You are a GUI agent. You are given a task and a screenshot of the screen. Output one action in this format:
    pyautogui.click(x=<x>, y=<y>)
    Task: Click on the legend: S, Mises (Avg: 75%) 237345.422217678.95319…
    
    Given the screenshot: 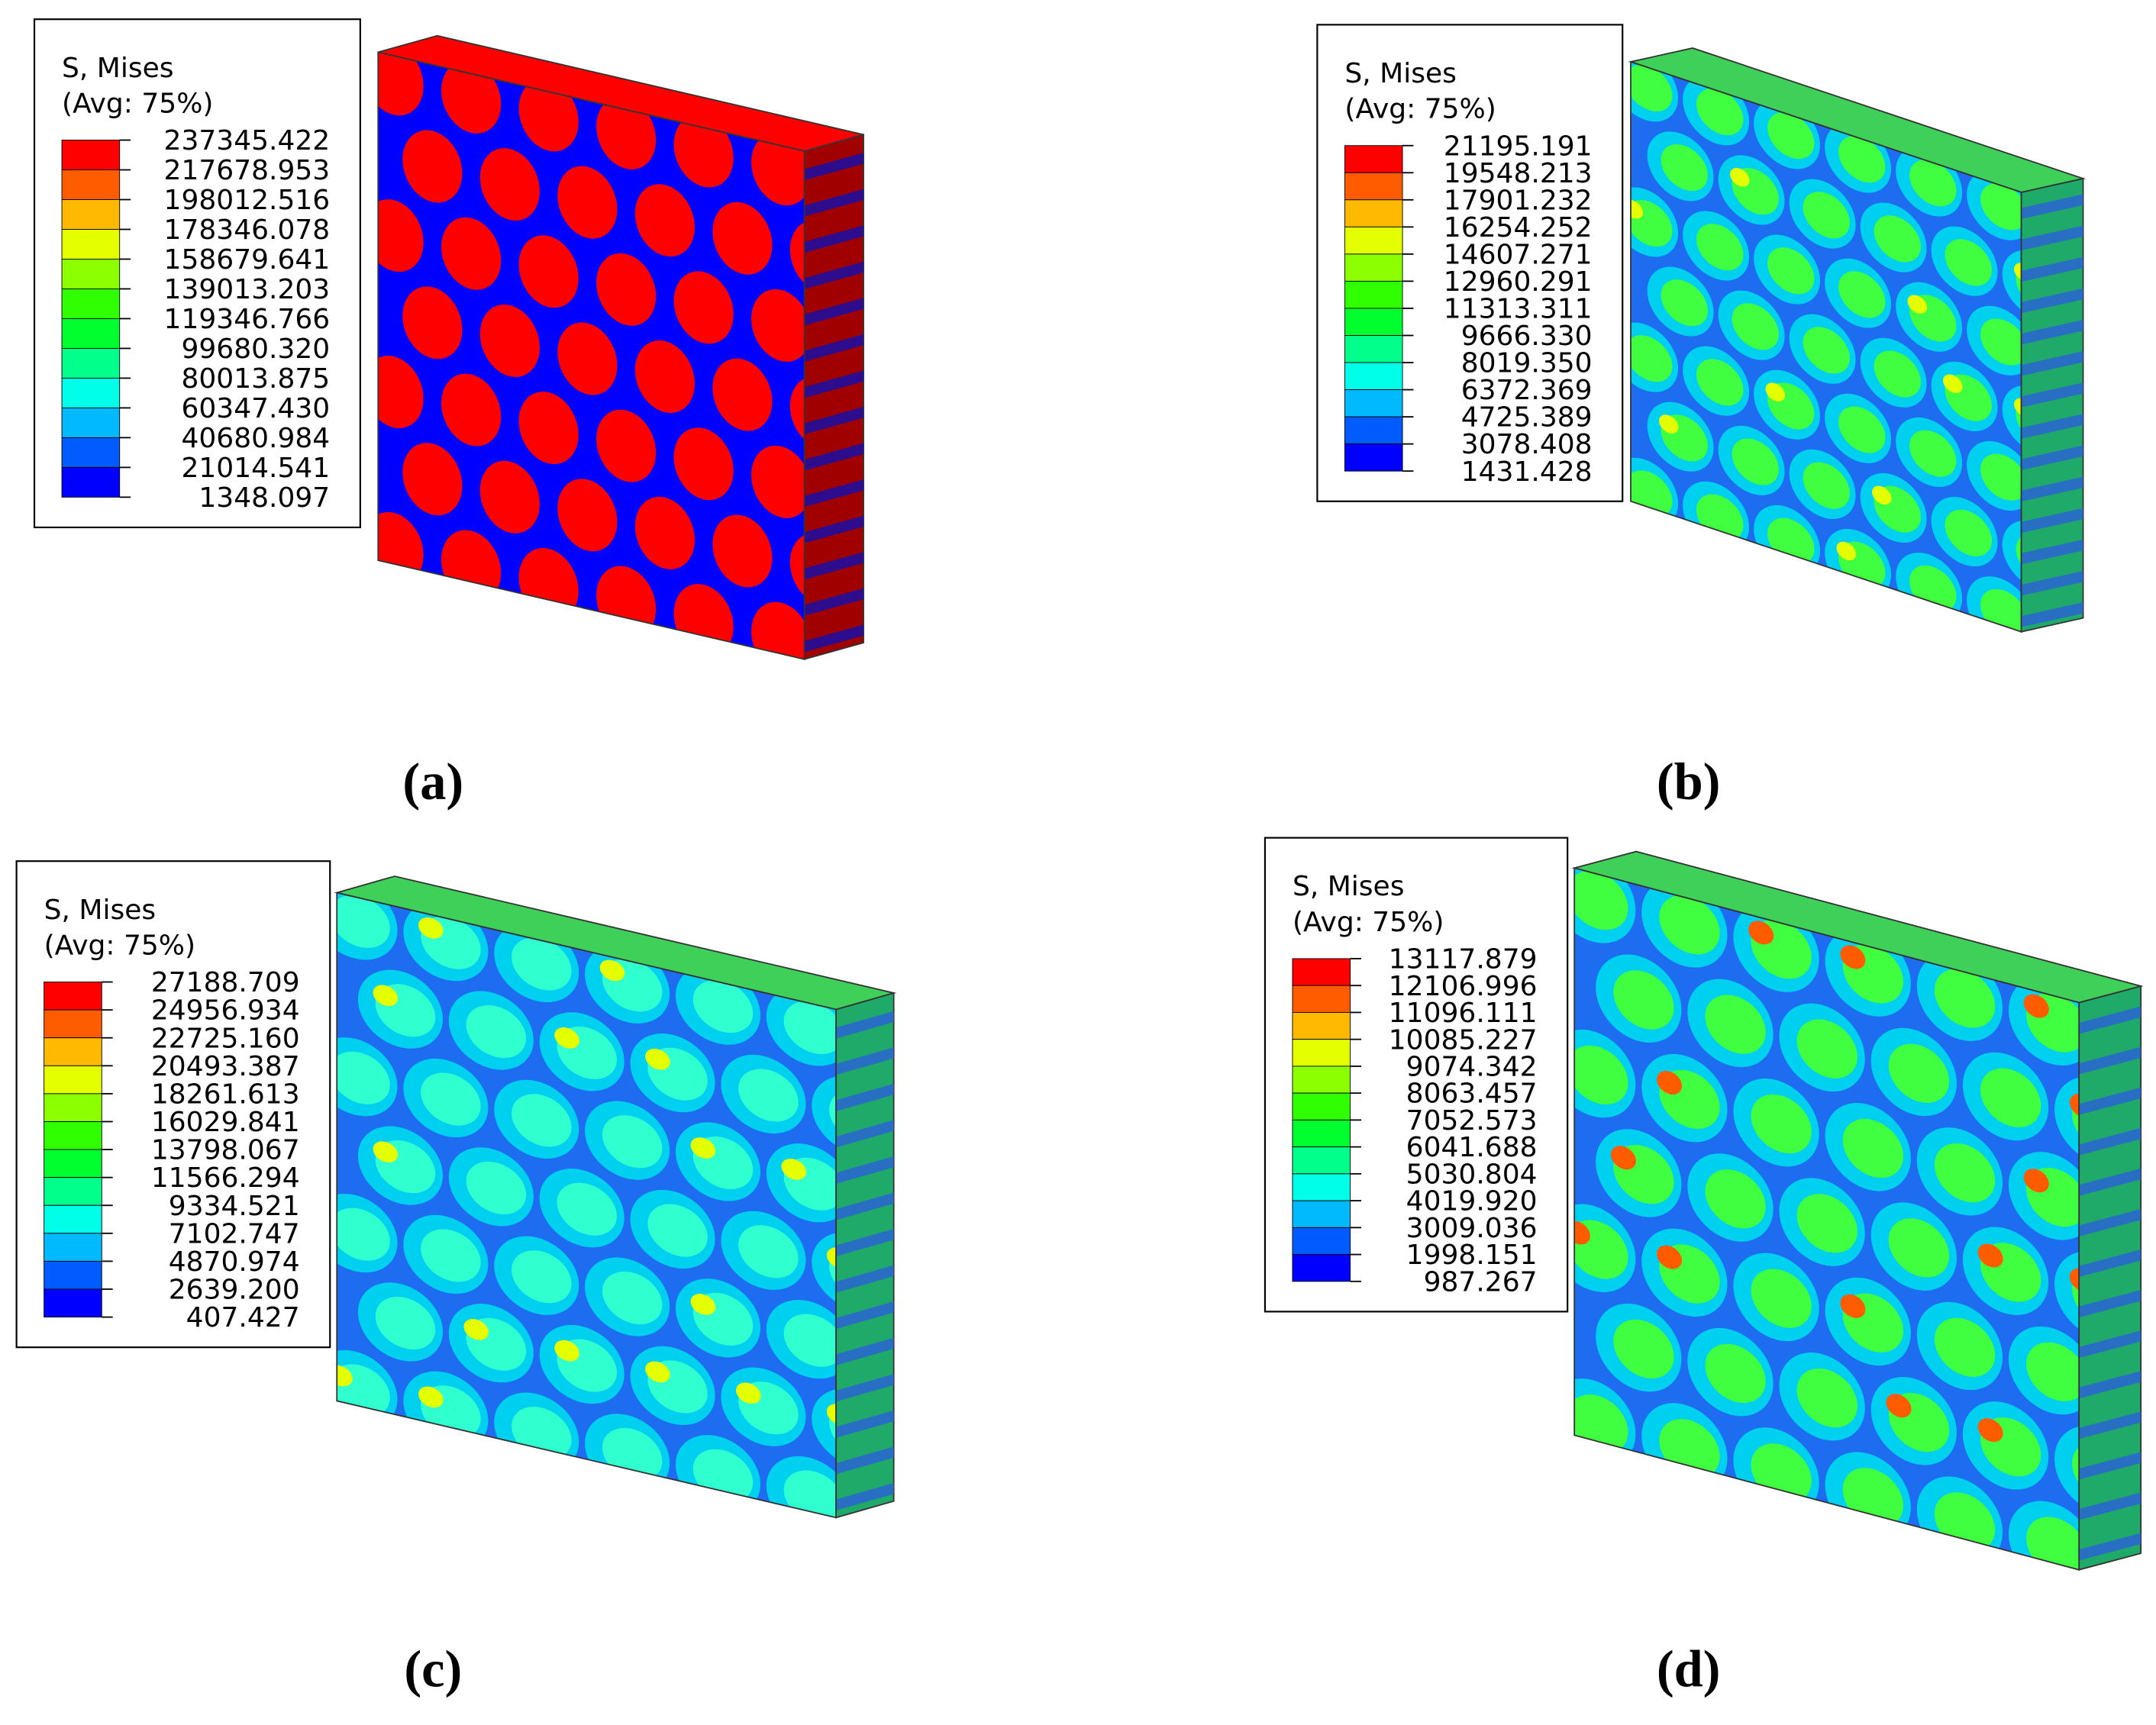 What is the action you would take?
    pyautogui.click(x=197, y=273)
    